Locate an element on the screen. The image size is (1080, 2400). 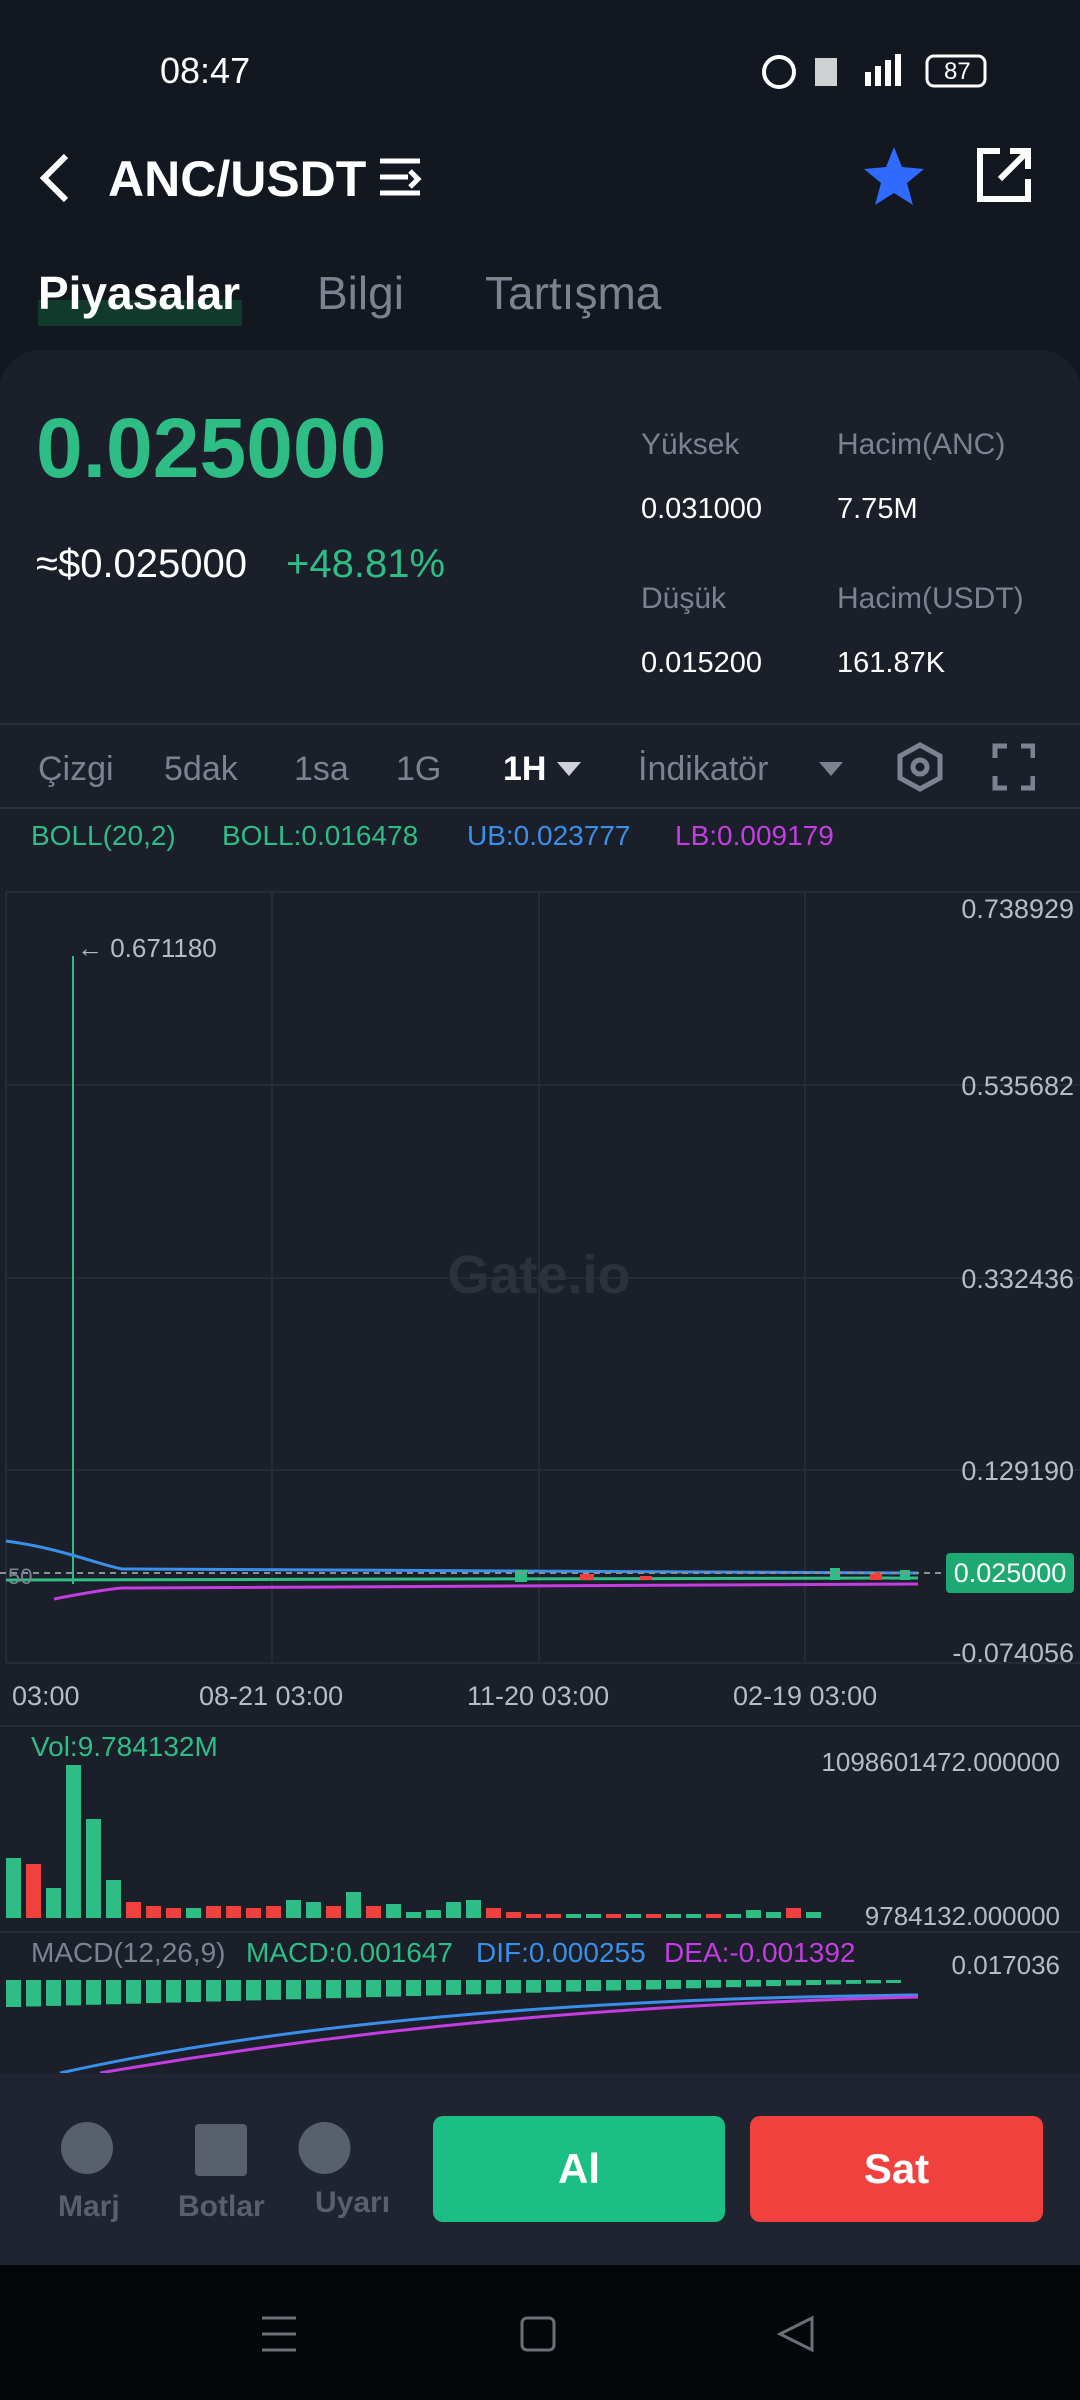
macd-value: MACD:0.001647 is located at coordinates (349, 1952).